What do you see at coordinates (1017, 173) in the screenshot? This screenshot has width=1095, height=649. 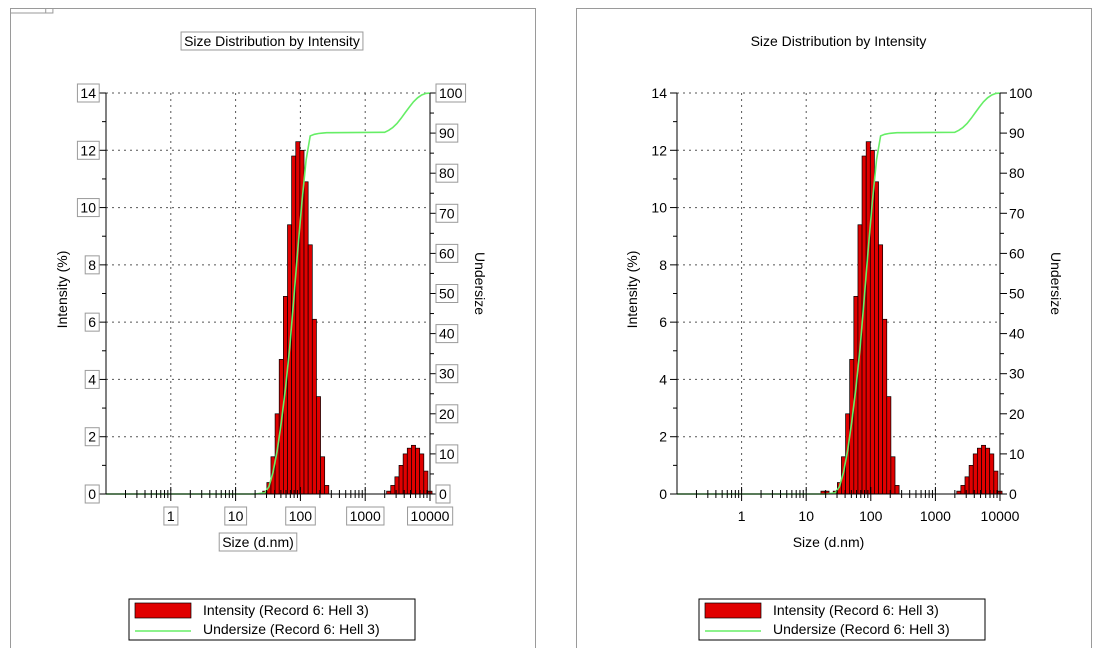 I see `y2-tick-label: 80` at bounding box center [1017, 173].